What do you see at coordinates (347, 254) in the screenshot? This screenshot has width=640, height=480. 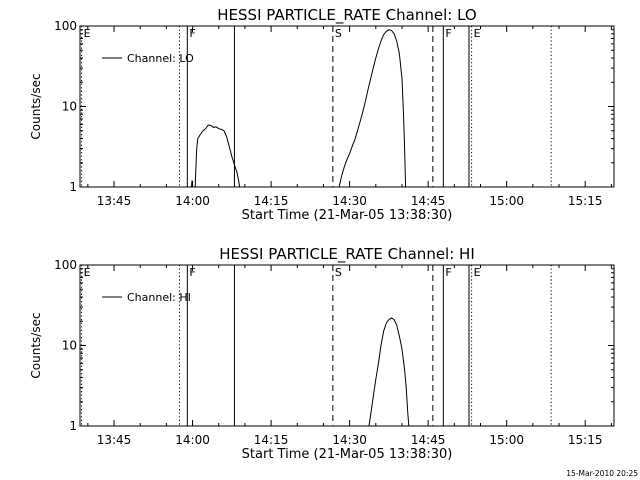 I see `chart-title: HESSI PARTICLE_RATE Channel: HI` at bounding box center [347, 254].